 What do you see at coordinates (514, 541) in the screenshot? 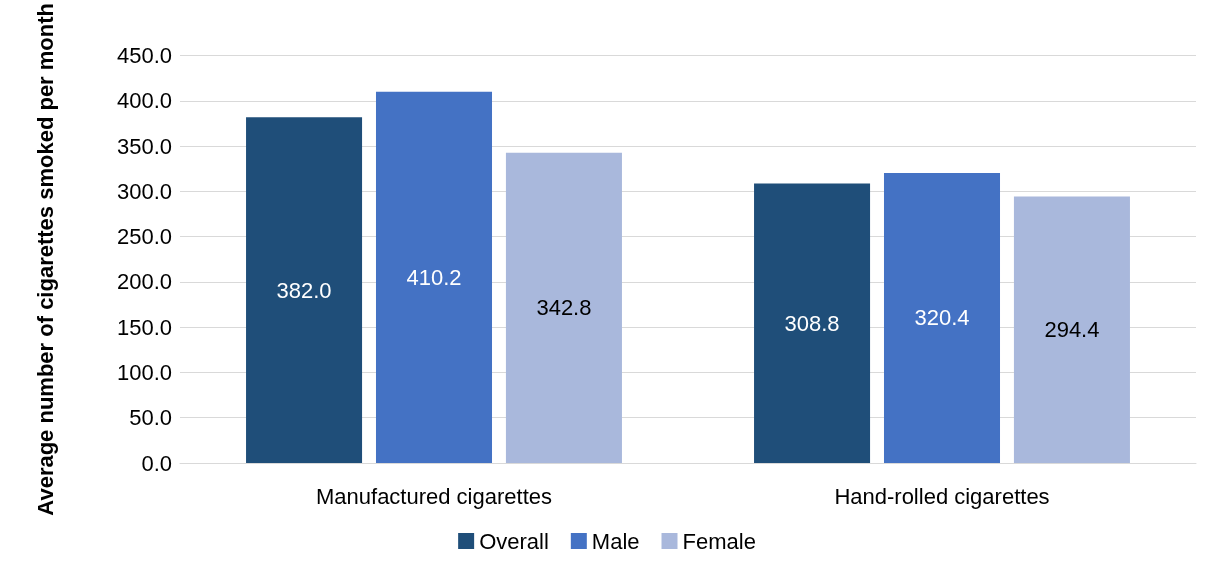
I see `legend-label: Overall` at bounding box center [514, 541].